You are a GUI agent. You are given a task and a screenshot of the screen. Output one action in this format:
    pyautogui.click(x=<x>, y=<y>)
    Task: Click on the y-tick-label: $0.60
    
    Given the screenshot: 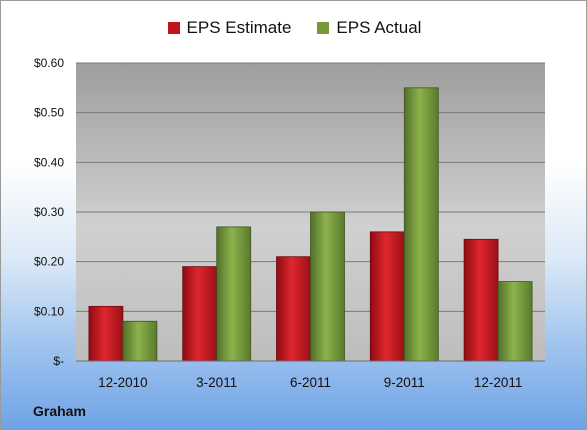 What is the action you would take?
    pyautogui.click(x=49, y=63)
    